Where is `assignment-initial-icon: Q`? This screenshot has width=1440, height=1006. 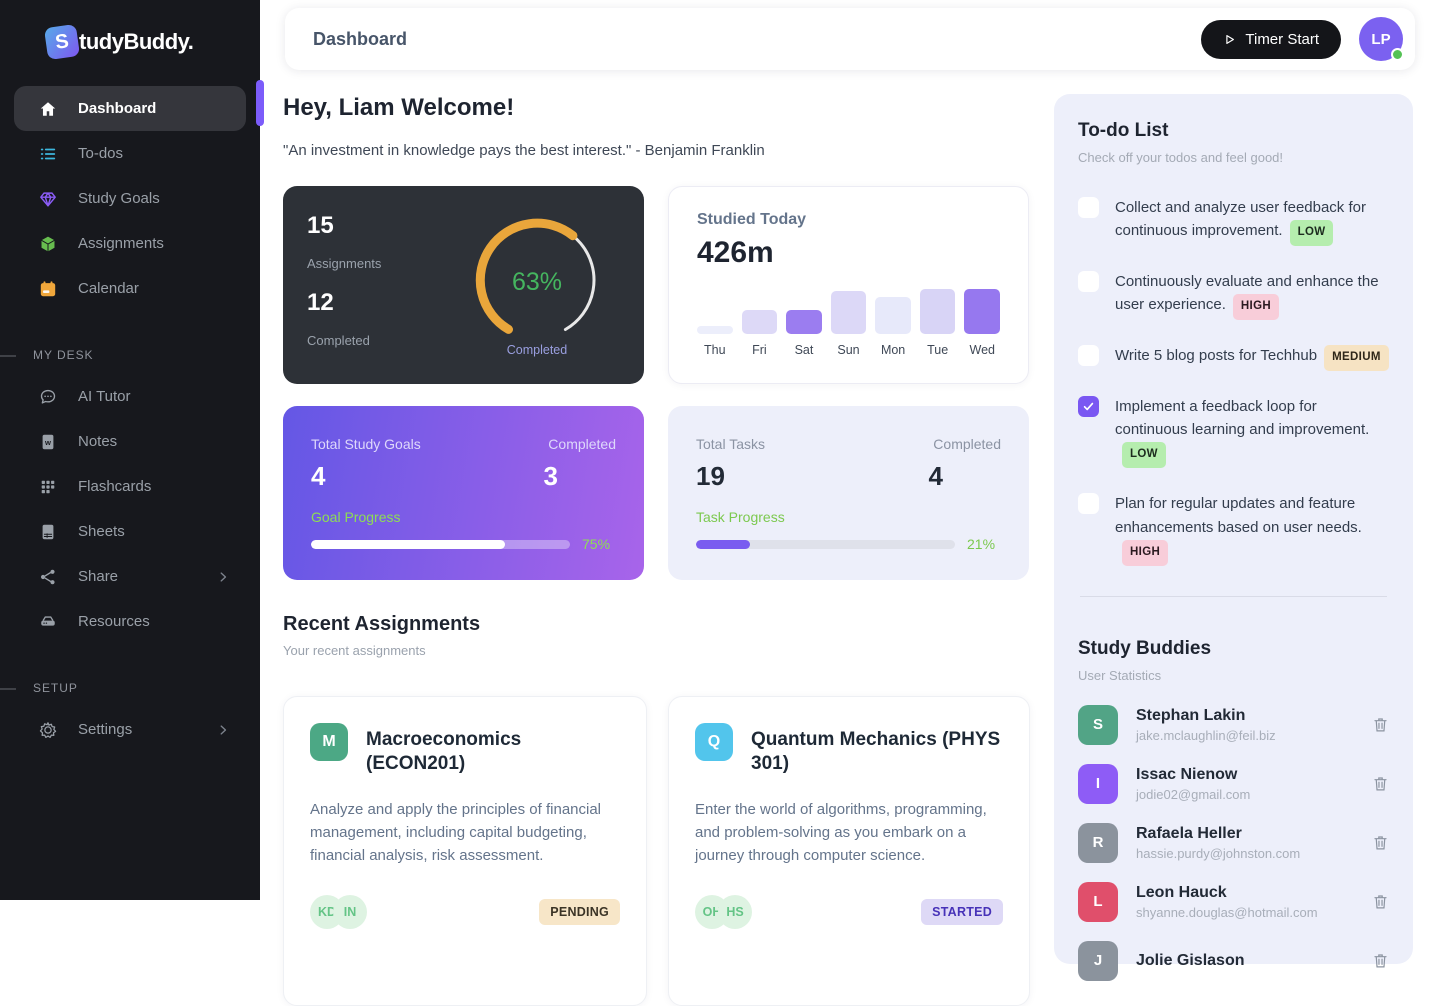
assignment-initial-icon: Q is located at coordinates (714, 742).